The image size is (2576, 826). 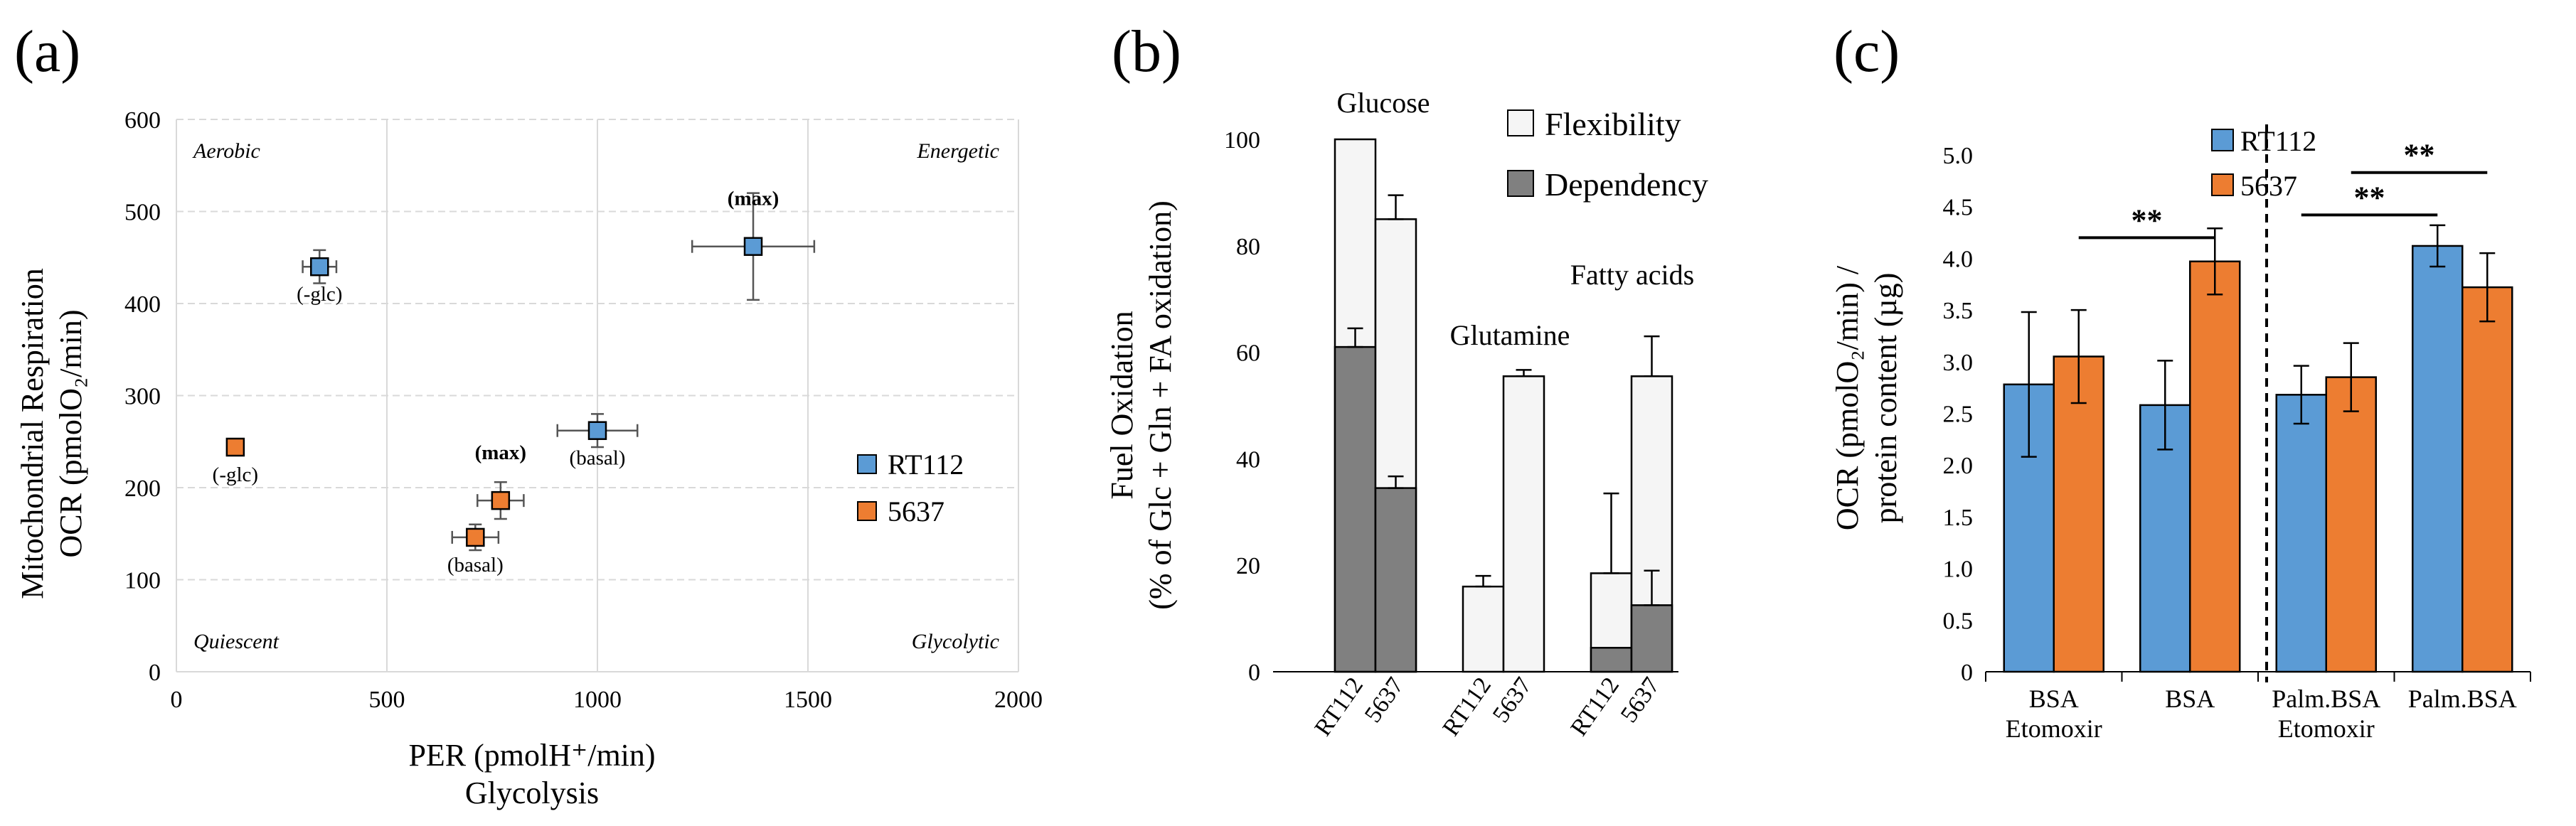 I want to click on panel-b-ylabel: Fuel Oxidation, so click(x=1122, y=405).